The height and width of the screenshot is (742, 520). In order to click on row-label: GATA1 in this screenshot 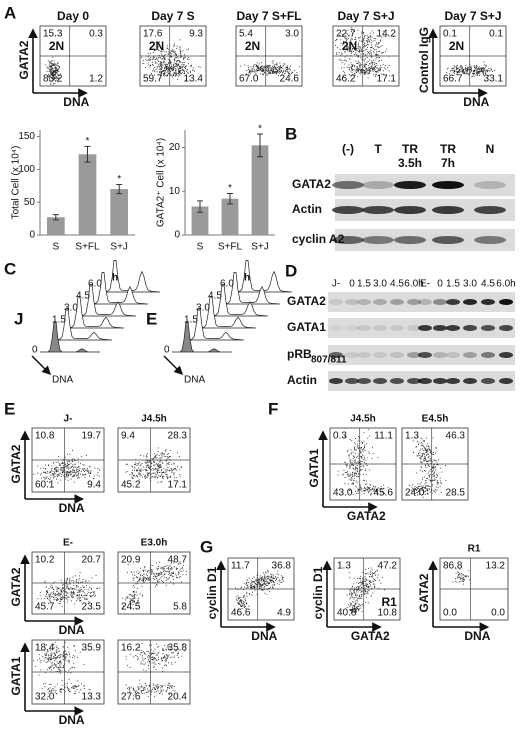, I will do `click(306, 327)`.